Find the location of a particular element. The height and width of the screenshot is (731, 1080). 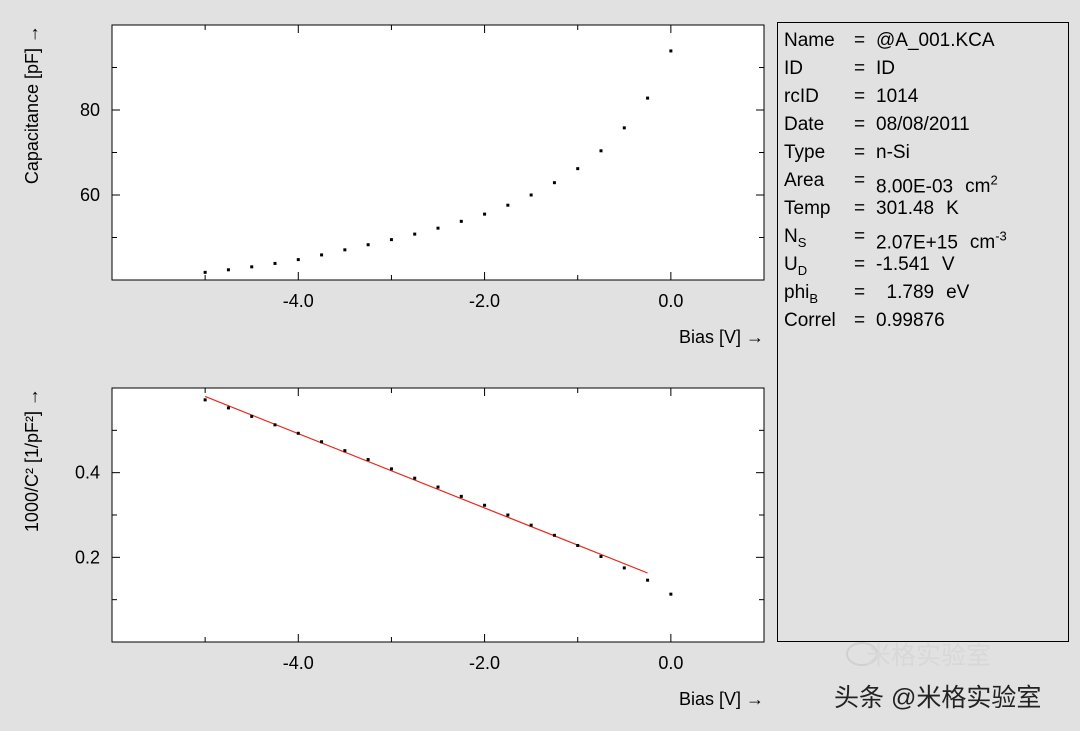

info-value: 1014 is located at coordinates (897, 96).